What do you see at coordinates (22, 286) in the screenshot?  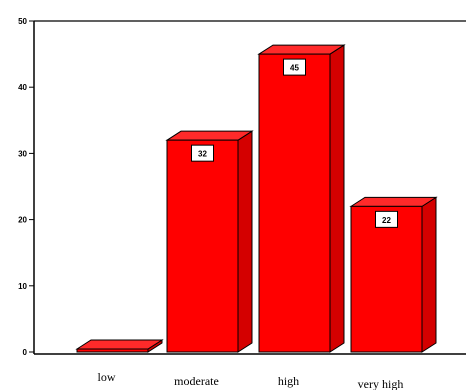 I see `y-tick-label: 10` at bounding box center [22, 286].